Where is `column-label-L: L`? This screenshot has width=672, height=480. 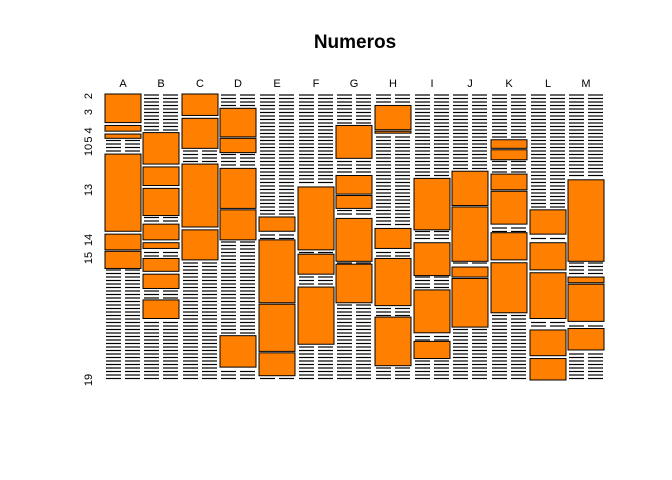
column-label-L: L is located at coordinates (548, 84).